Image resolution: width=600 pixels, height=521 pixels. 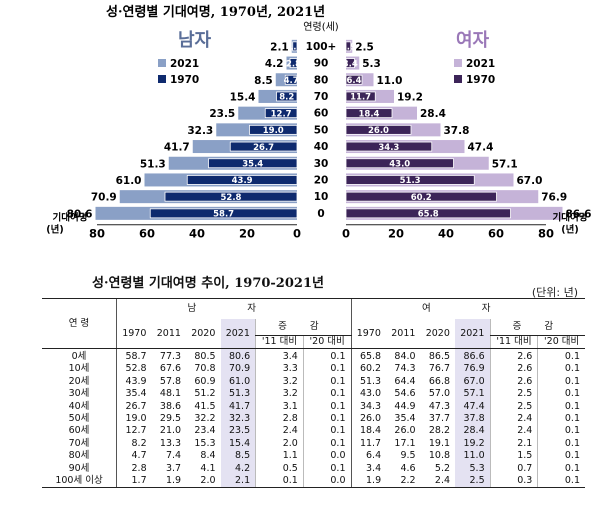 I want to click on year-header: 2021, so click(x=473, y=334).